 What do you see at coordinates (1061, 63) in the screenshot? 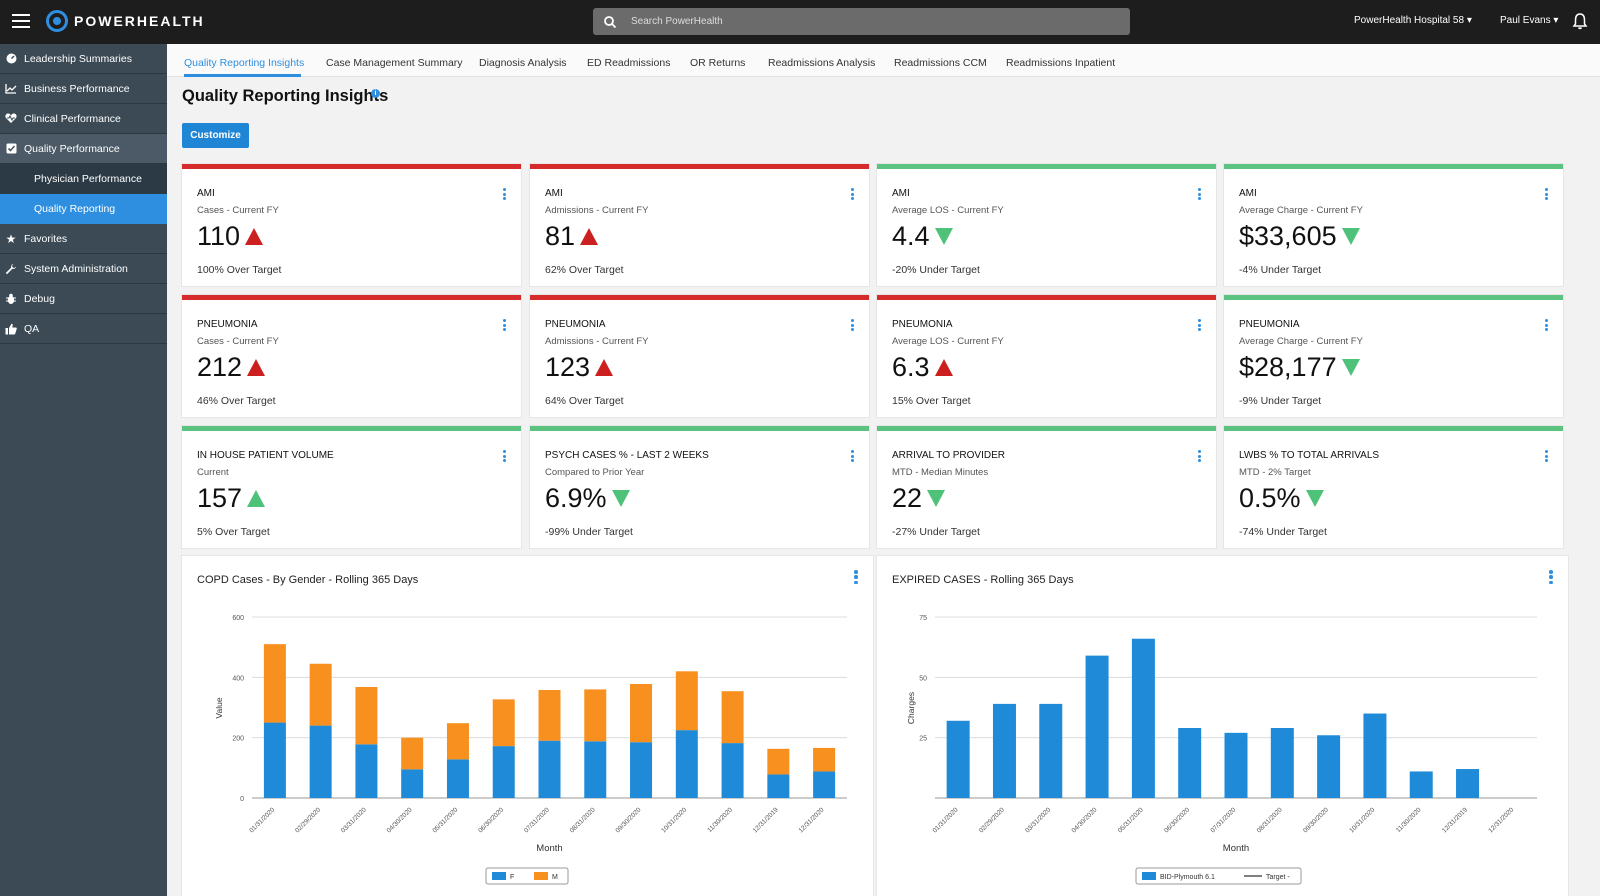
I see `tab-readmissions-inpatient: Readmissions Inpatient` at bounding box center [1061, 63].